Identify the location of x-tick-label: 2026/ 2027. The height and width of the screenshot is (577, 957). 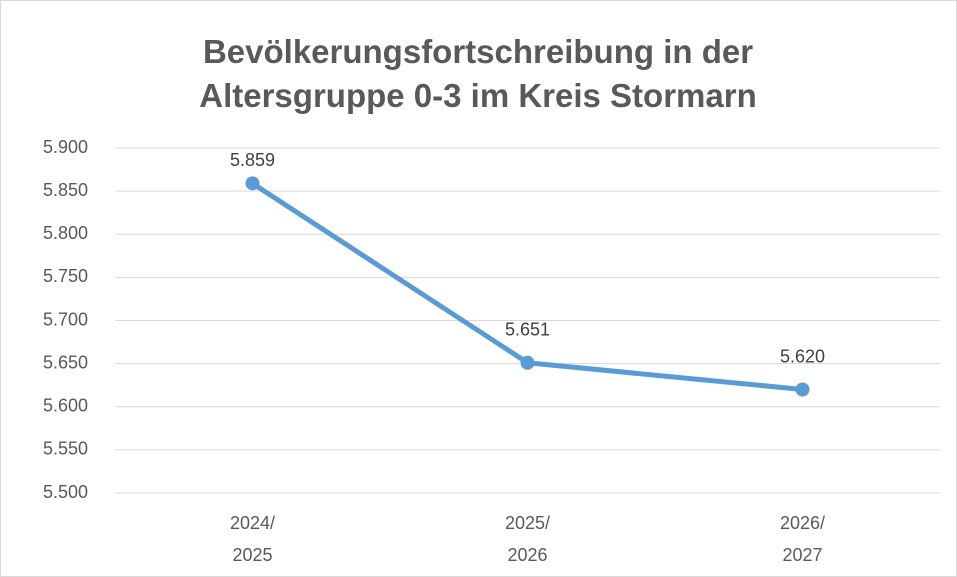
(802, 539).